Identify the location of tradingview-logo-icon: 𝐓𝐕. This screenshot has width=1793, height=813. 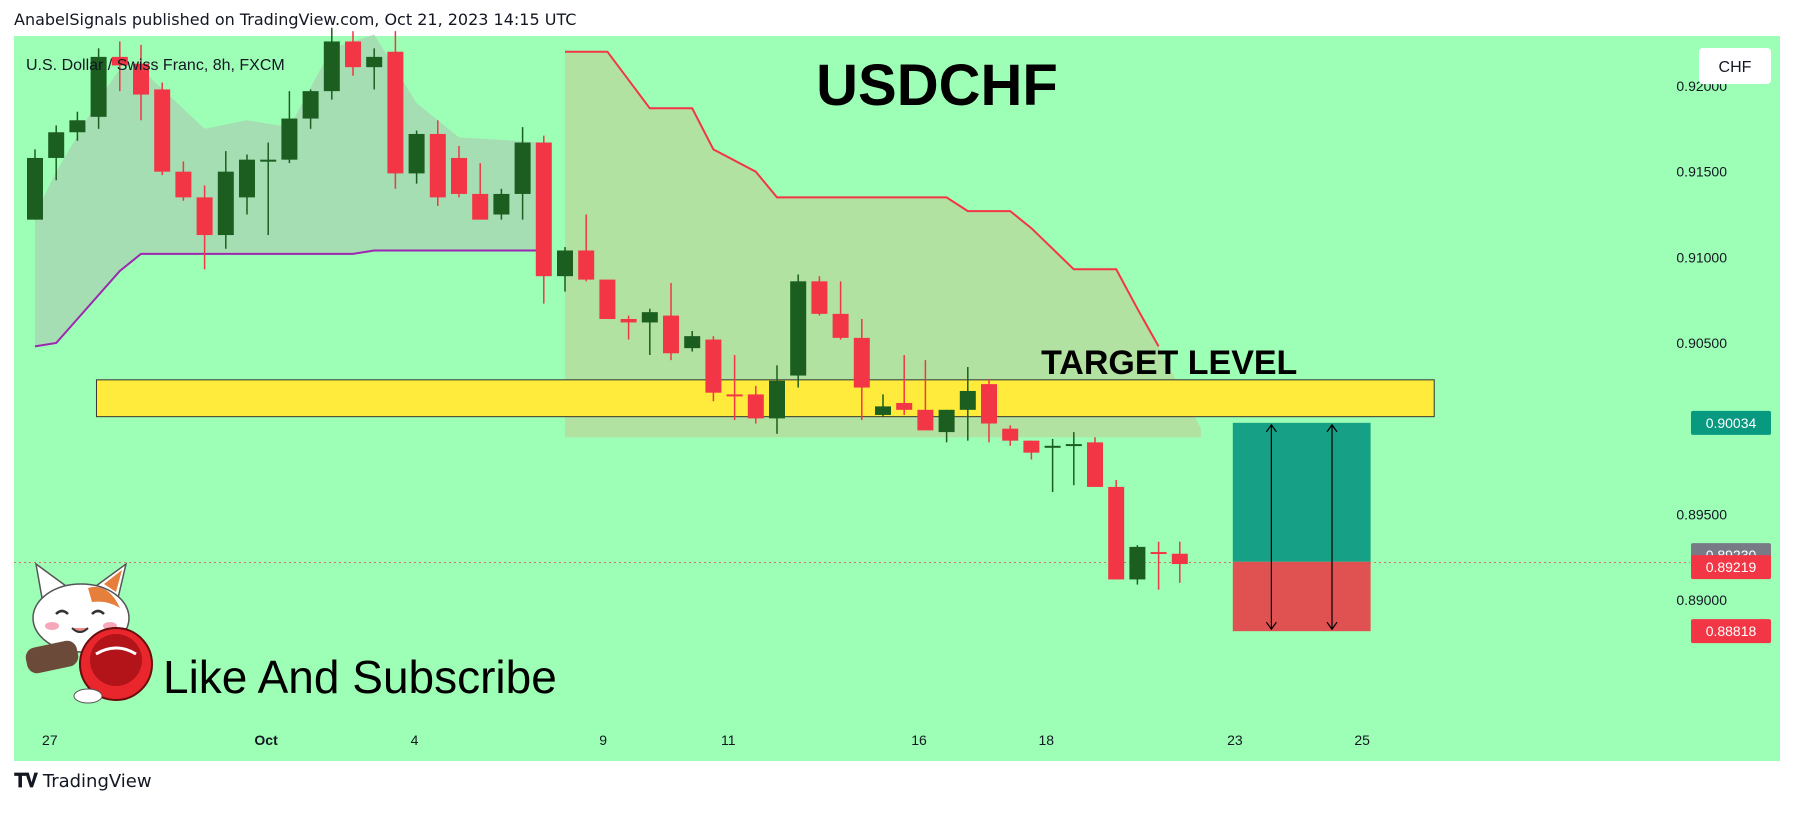
(26, 781).